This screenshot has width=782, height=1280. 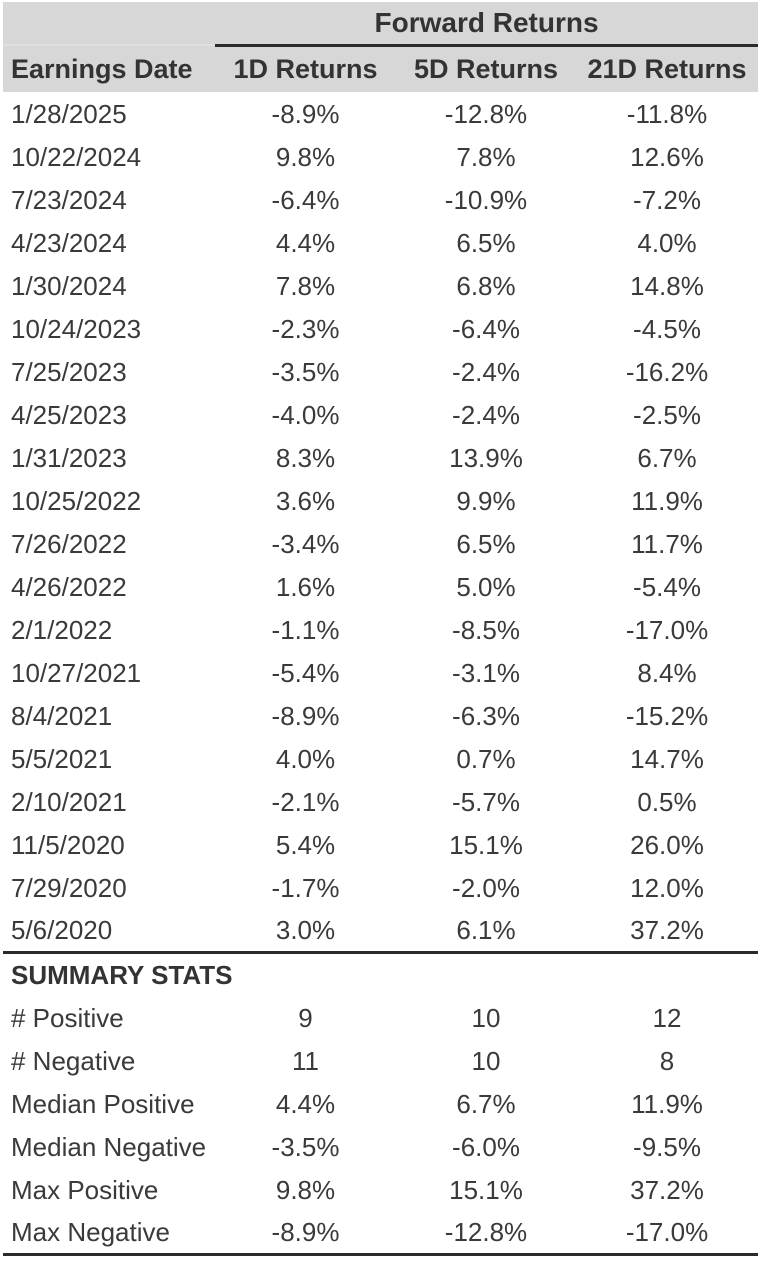 What do you see at coordinates (305, 672) in the screenshot?
I see `return-value-cell: -5.4%` at bounding box center [305, 672].